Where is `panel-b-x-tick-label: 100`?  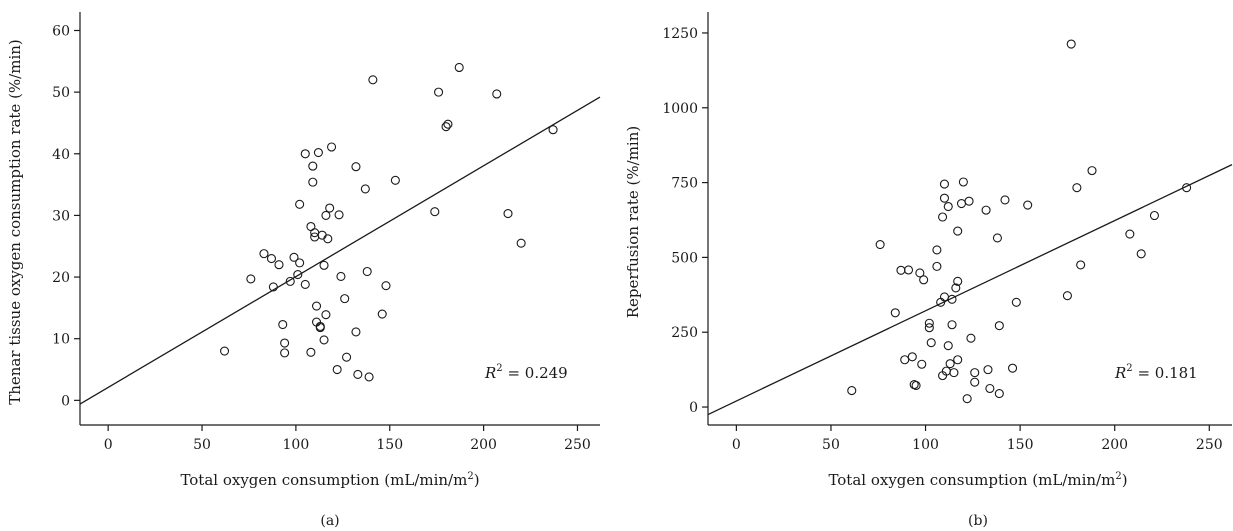
panel-b-x-tick-label: 100 is located at coordinates (925, 445).